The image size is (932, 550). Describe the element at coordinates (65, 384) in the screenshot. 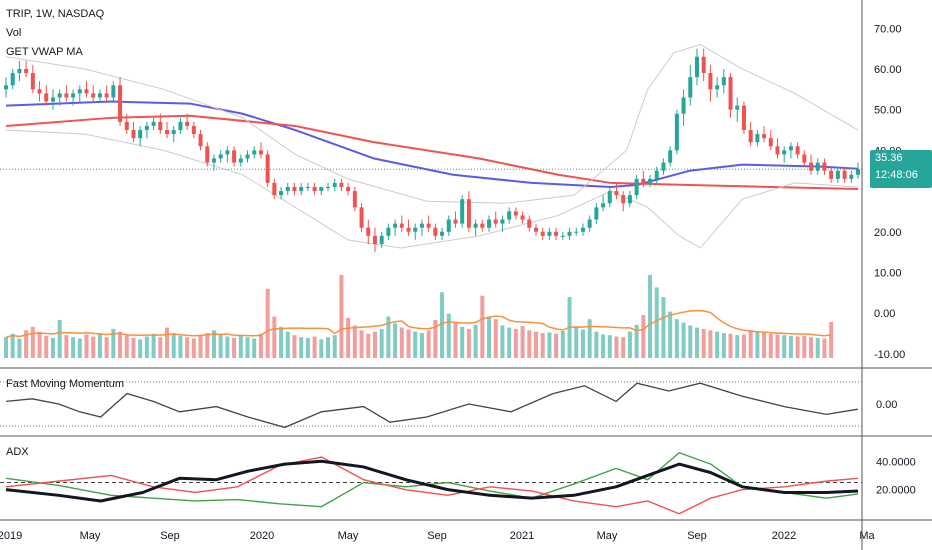

I see `momentum-pane-label: Fast Moving Momentum` at that location.